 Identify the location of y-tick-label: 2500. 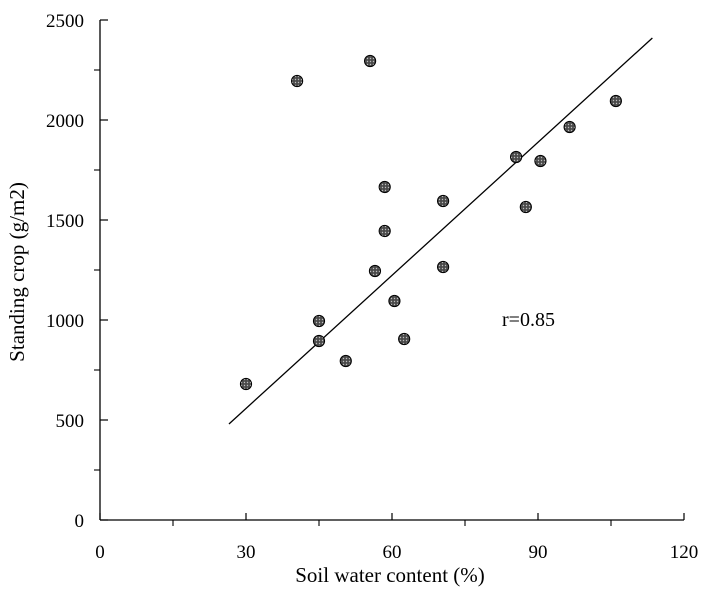
(65, 21).